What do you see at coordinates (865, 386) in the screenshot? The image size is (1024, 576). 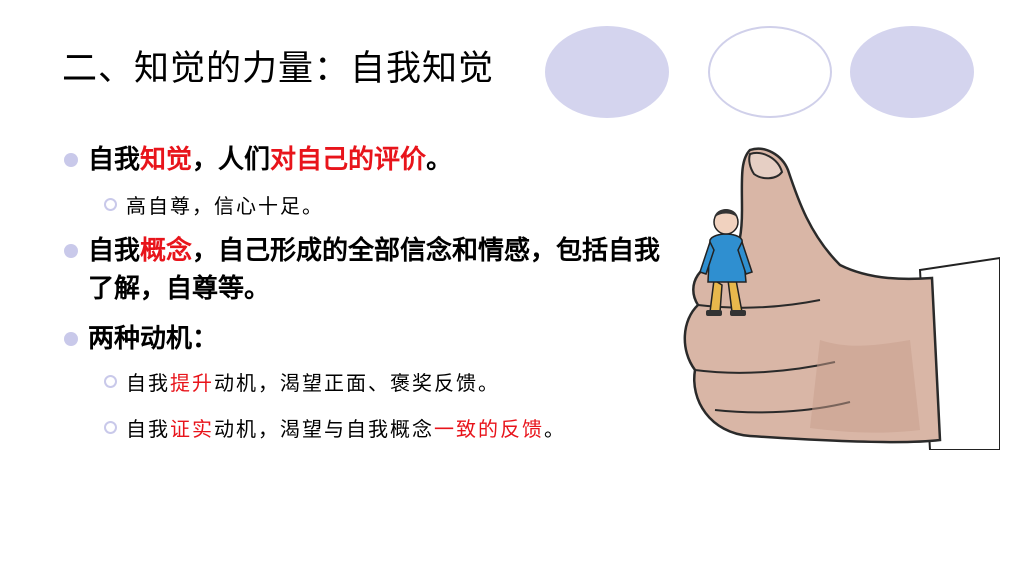 I see `shade` at bounding box center [865, 386].